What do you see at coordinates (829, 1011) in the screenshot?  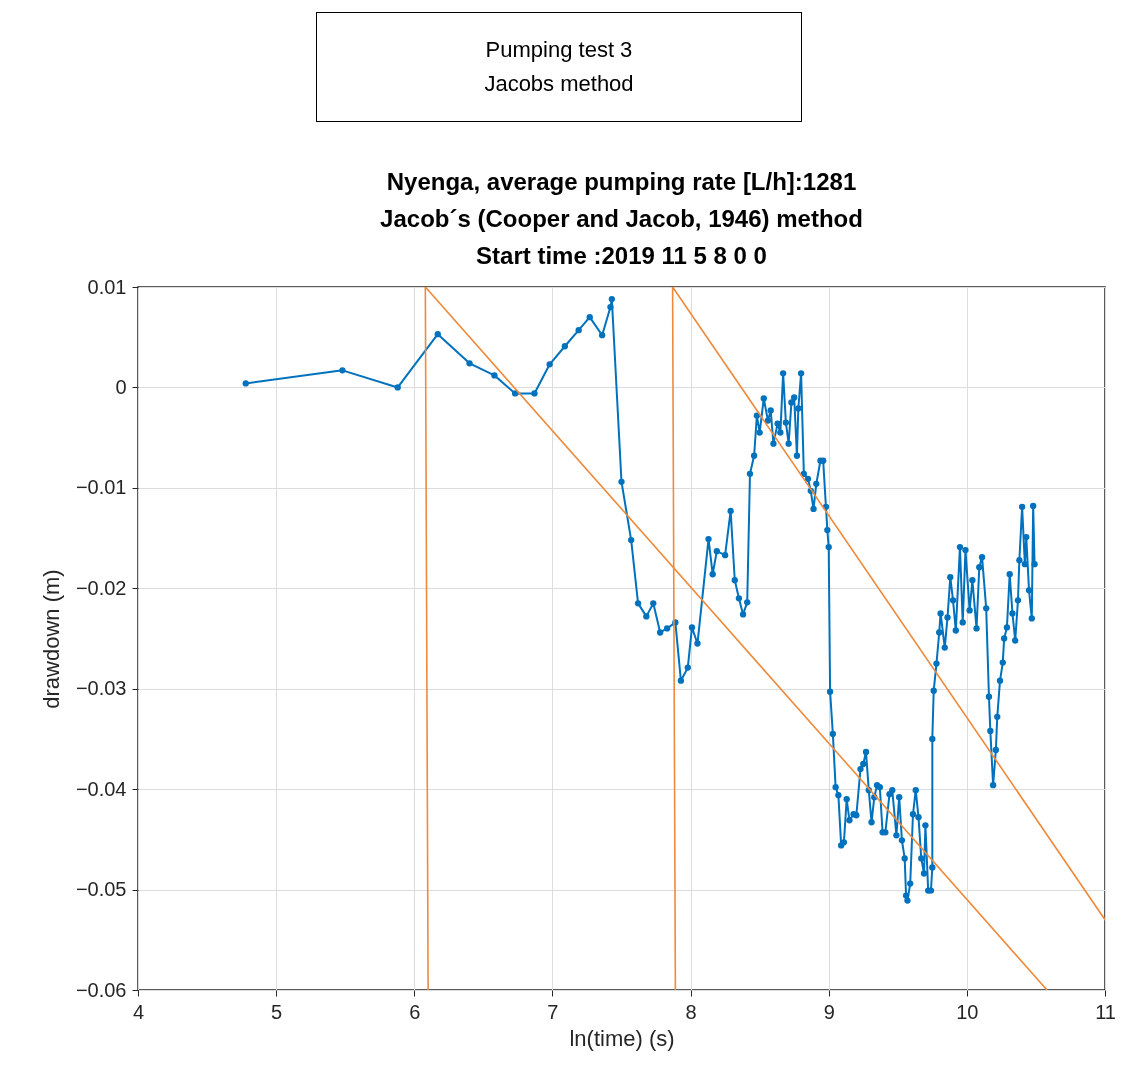 I see `x-tick-label: 9` at bounding box center [829, 1011].